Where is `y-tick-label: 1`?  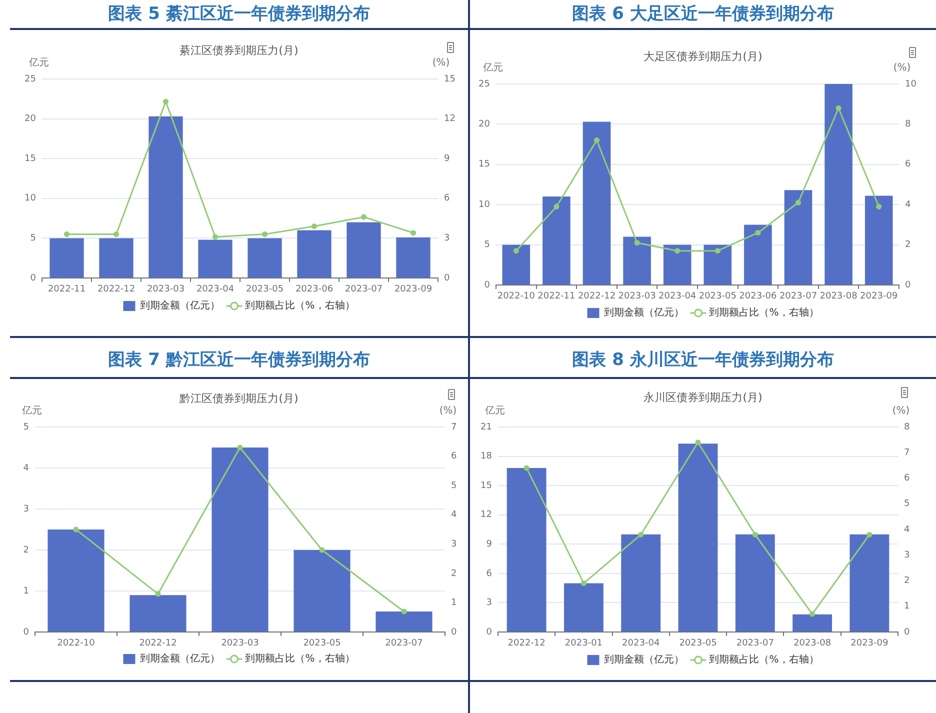 y-tick-label: 1 is located at coordinates (26, 591).